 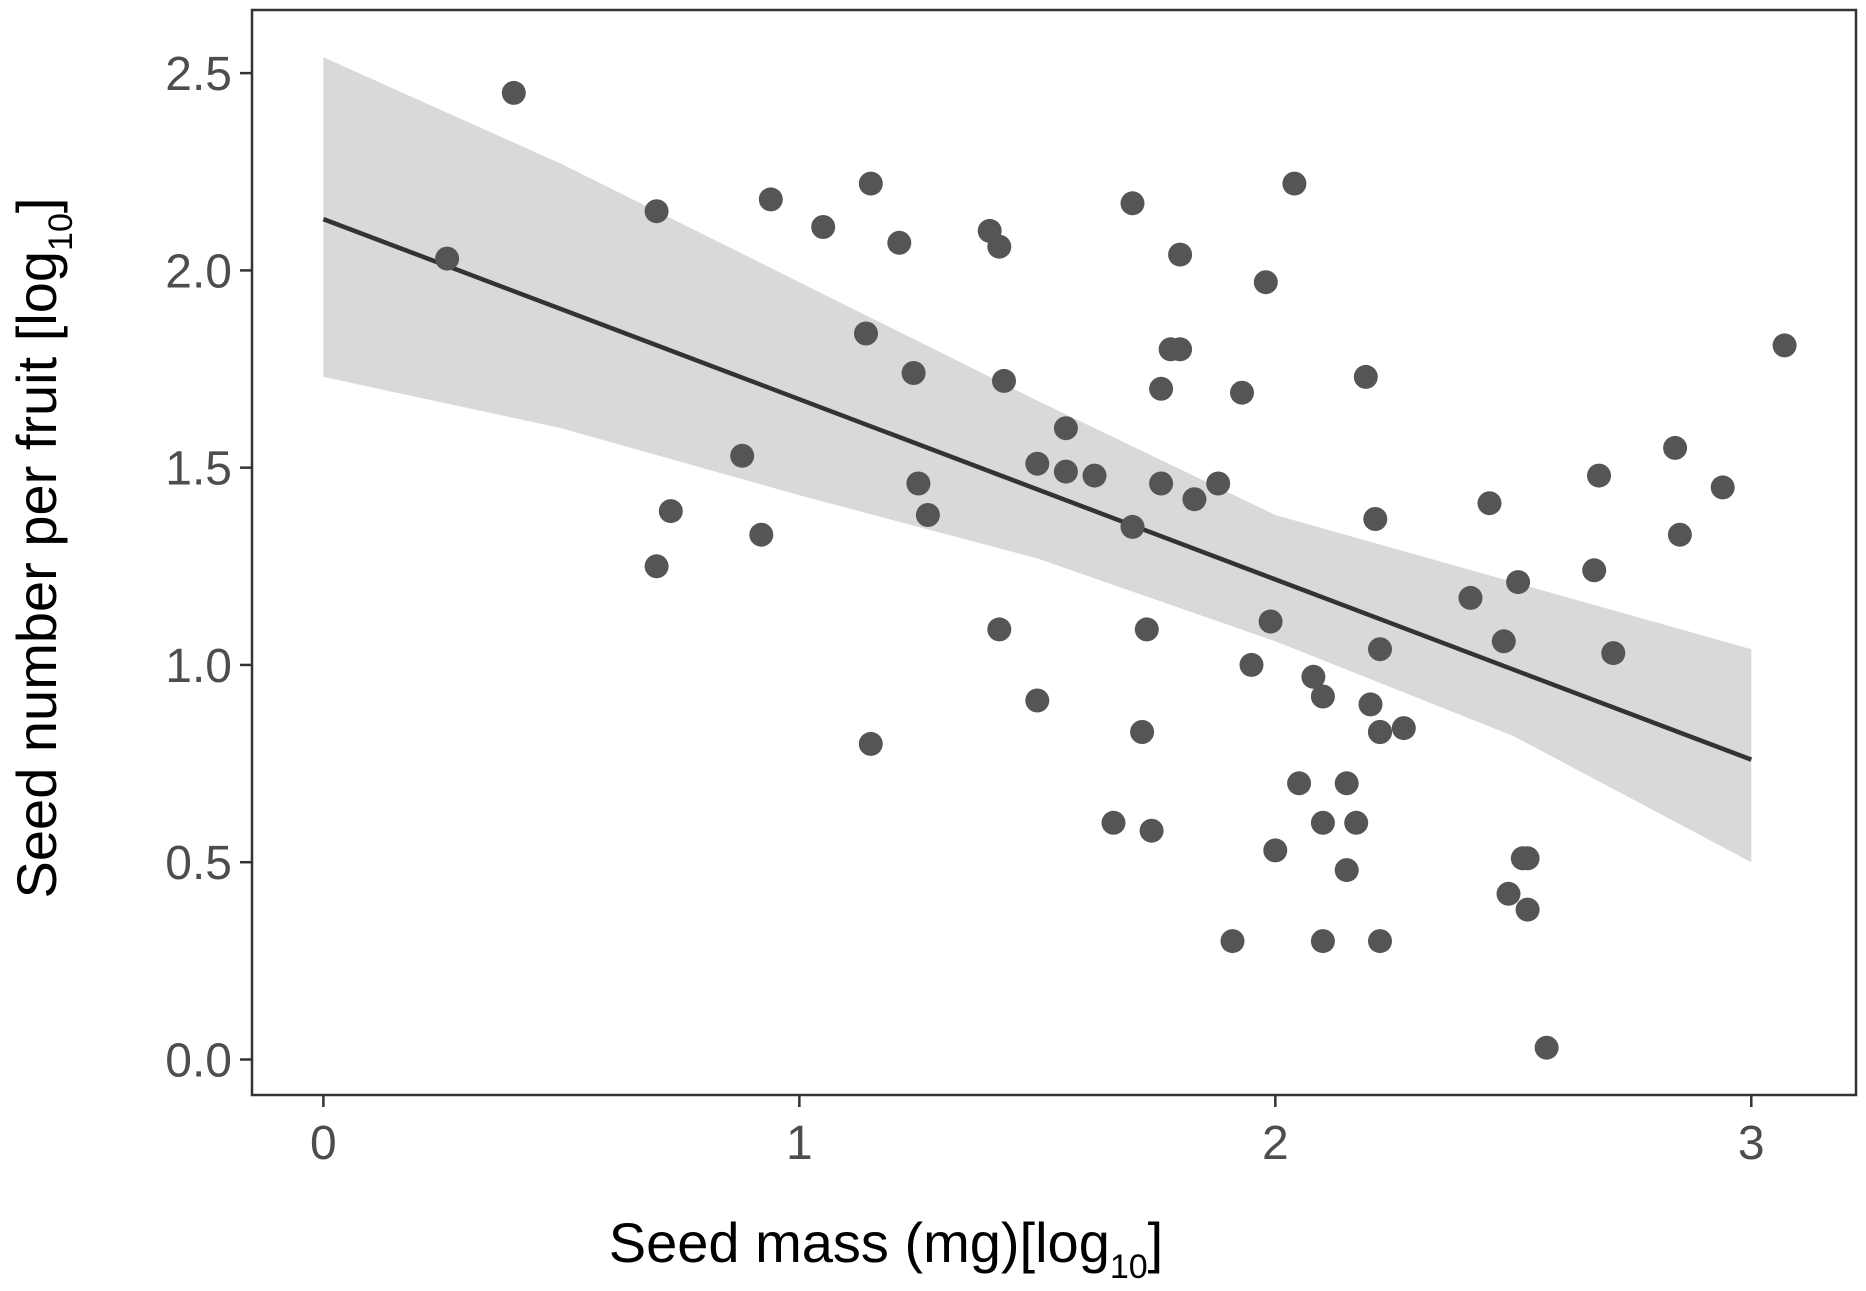 What do you see at coordinates (799, 1143) in the screenshot?
I see `x-tick-label: 1` at bounding box center [799, 1143].